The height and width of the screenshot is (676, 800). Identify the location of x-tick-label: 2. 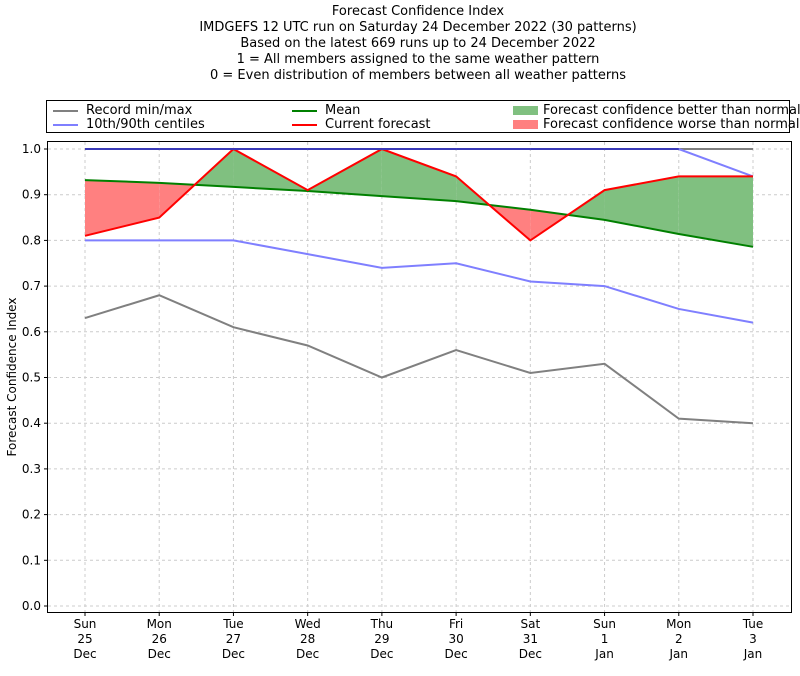
(679, 639).